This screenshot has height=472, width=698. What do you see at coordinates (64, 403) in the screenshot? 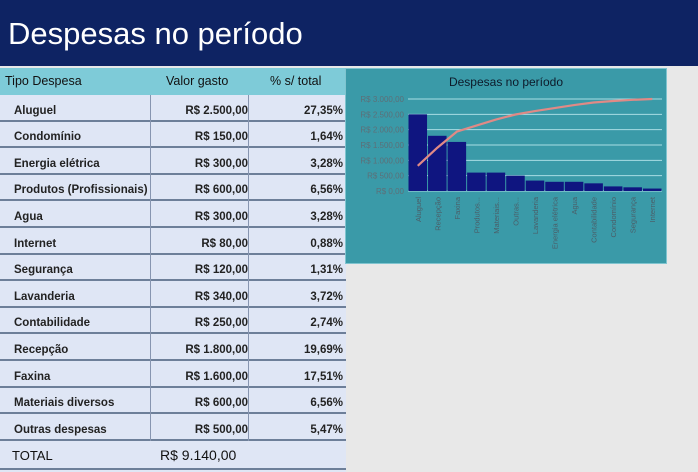
I see `cell-type: Materiais diversos` at bounding box center [64, 403].